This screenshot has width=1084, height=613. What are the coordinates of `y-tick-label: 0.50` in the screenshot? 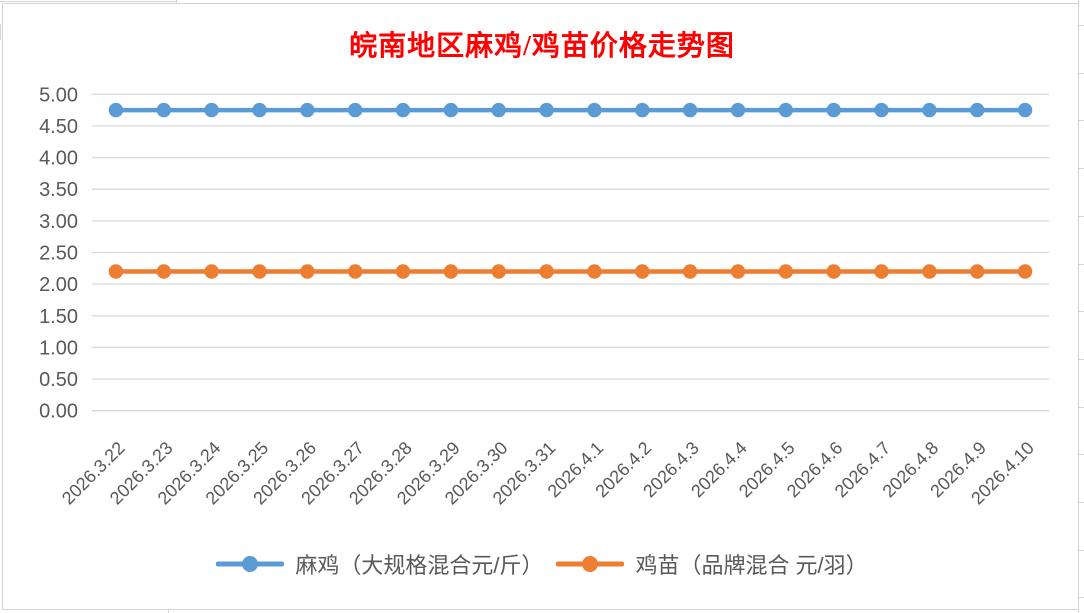 It's located at (58, 380).